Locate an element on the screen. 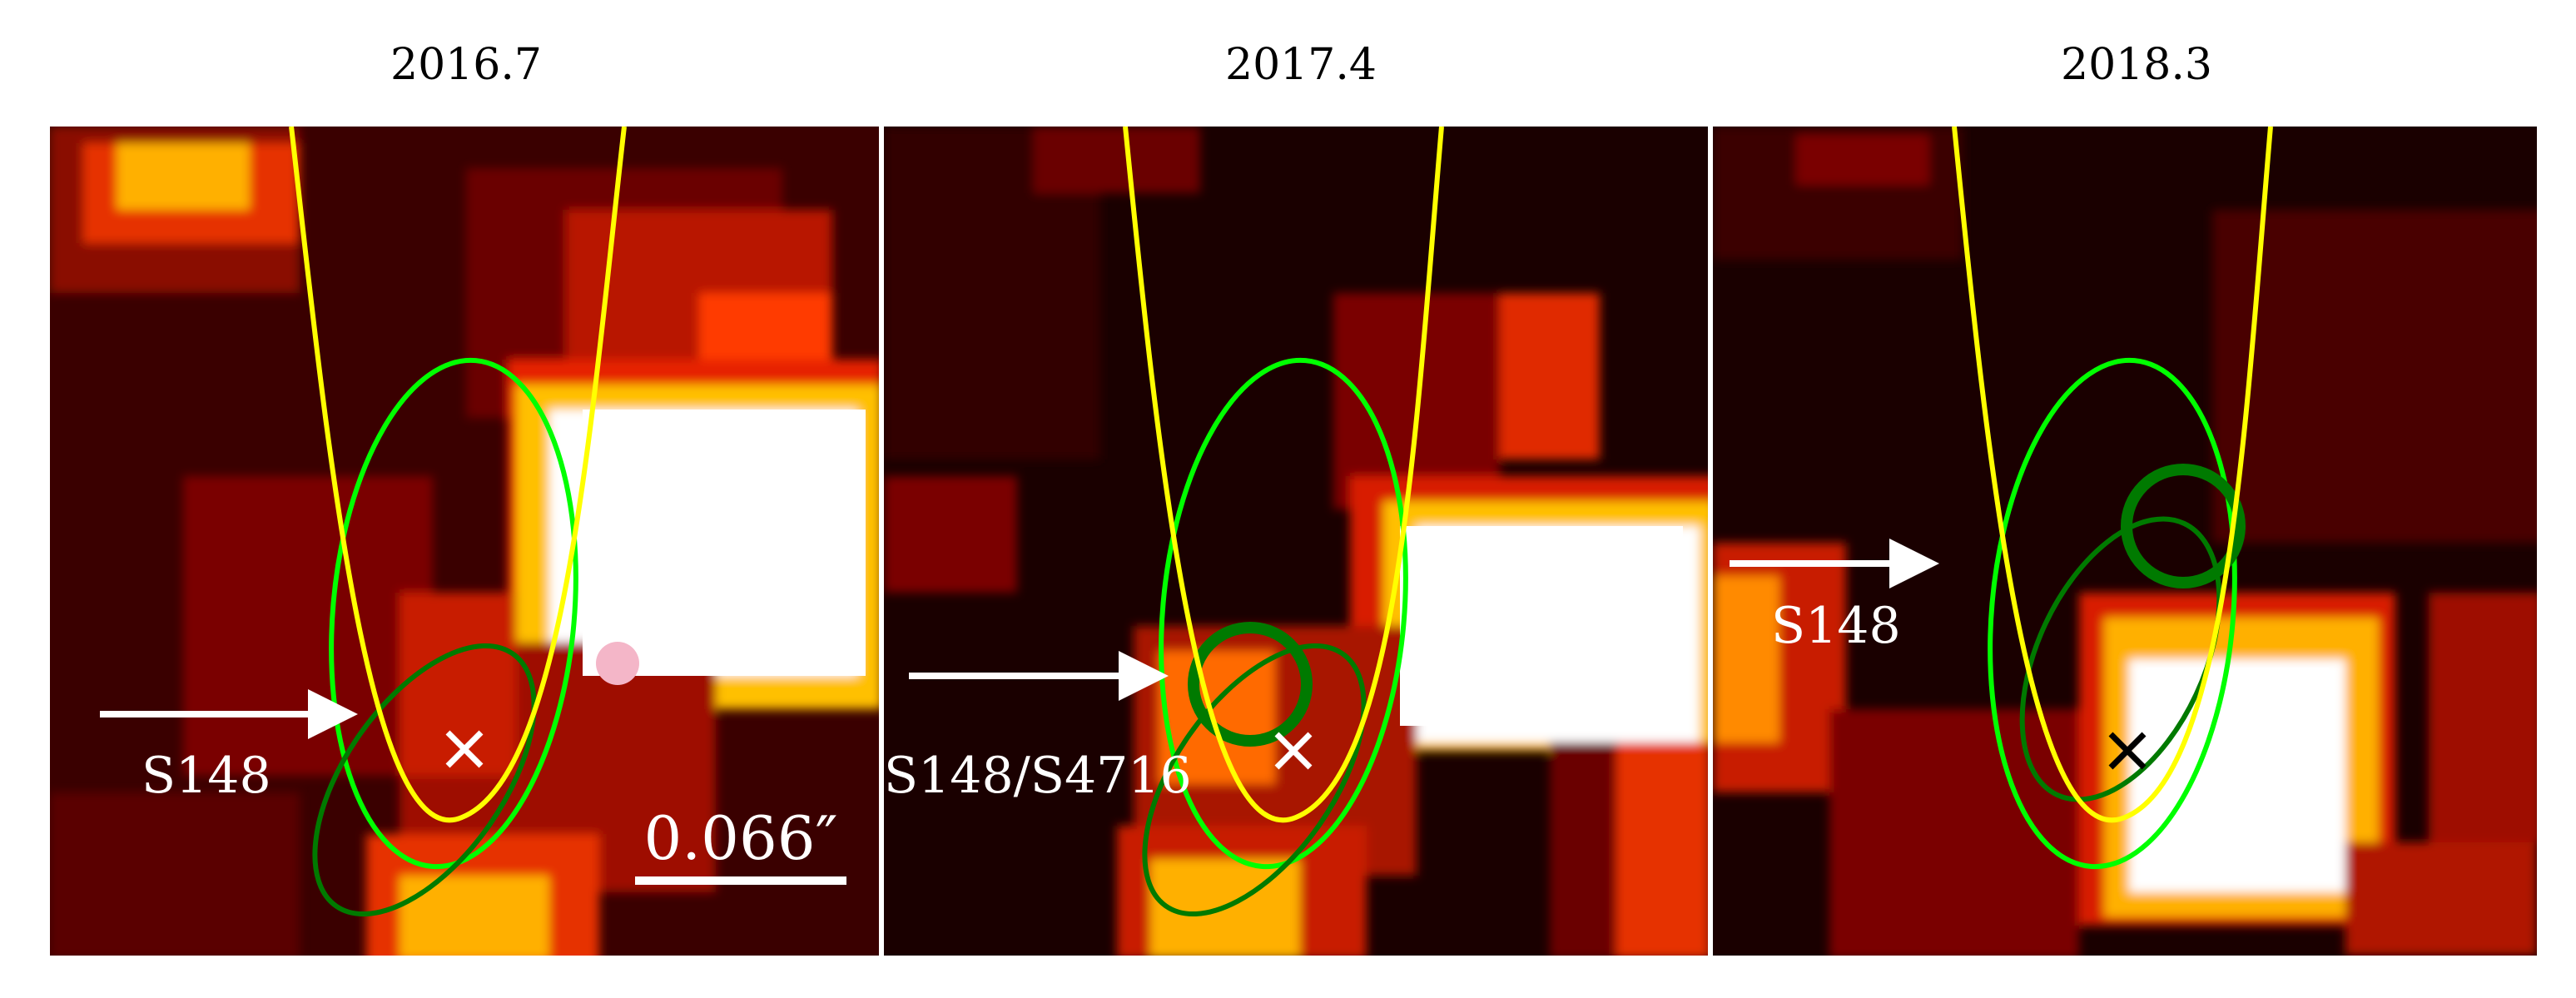 This screenshot has width=2576, height=998. panel-1-title: 2016.7 is located at coordinates (466, 65).